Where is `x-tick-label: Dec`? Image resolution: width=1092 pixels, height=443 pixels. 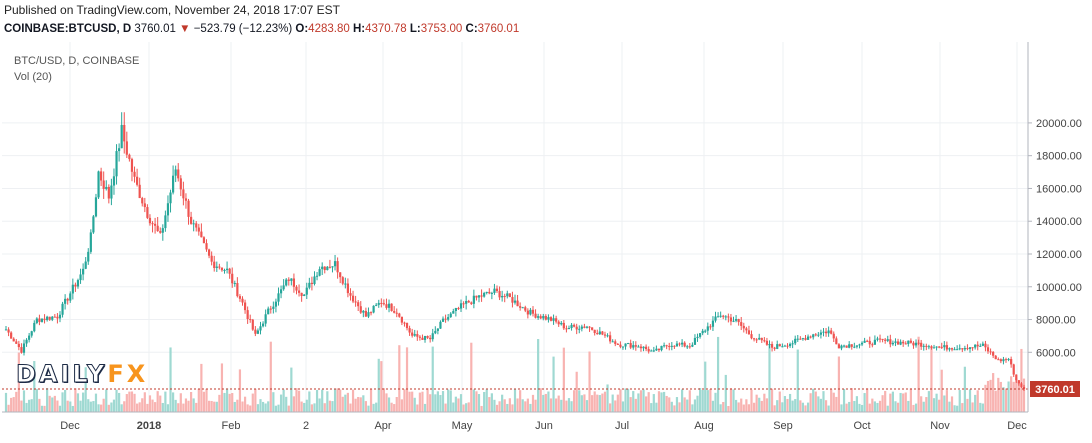 x-tick-label: Dec is located at coordinates (70, 426).